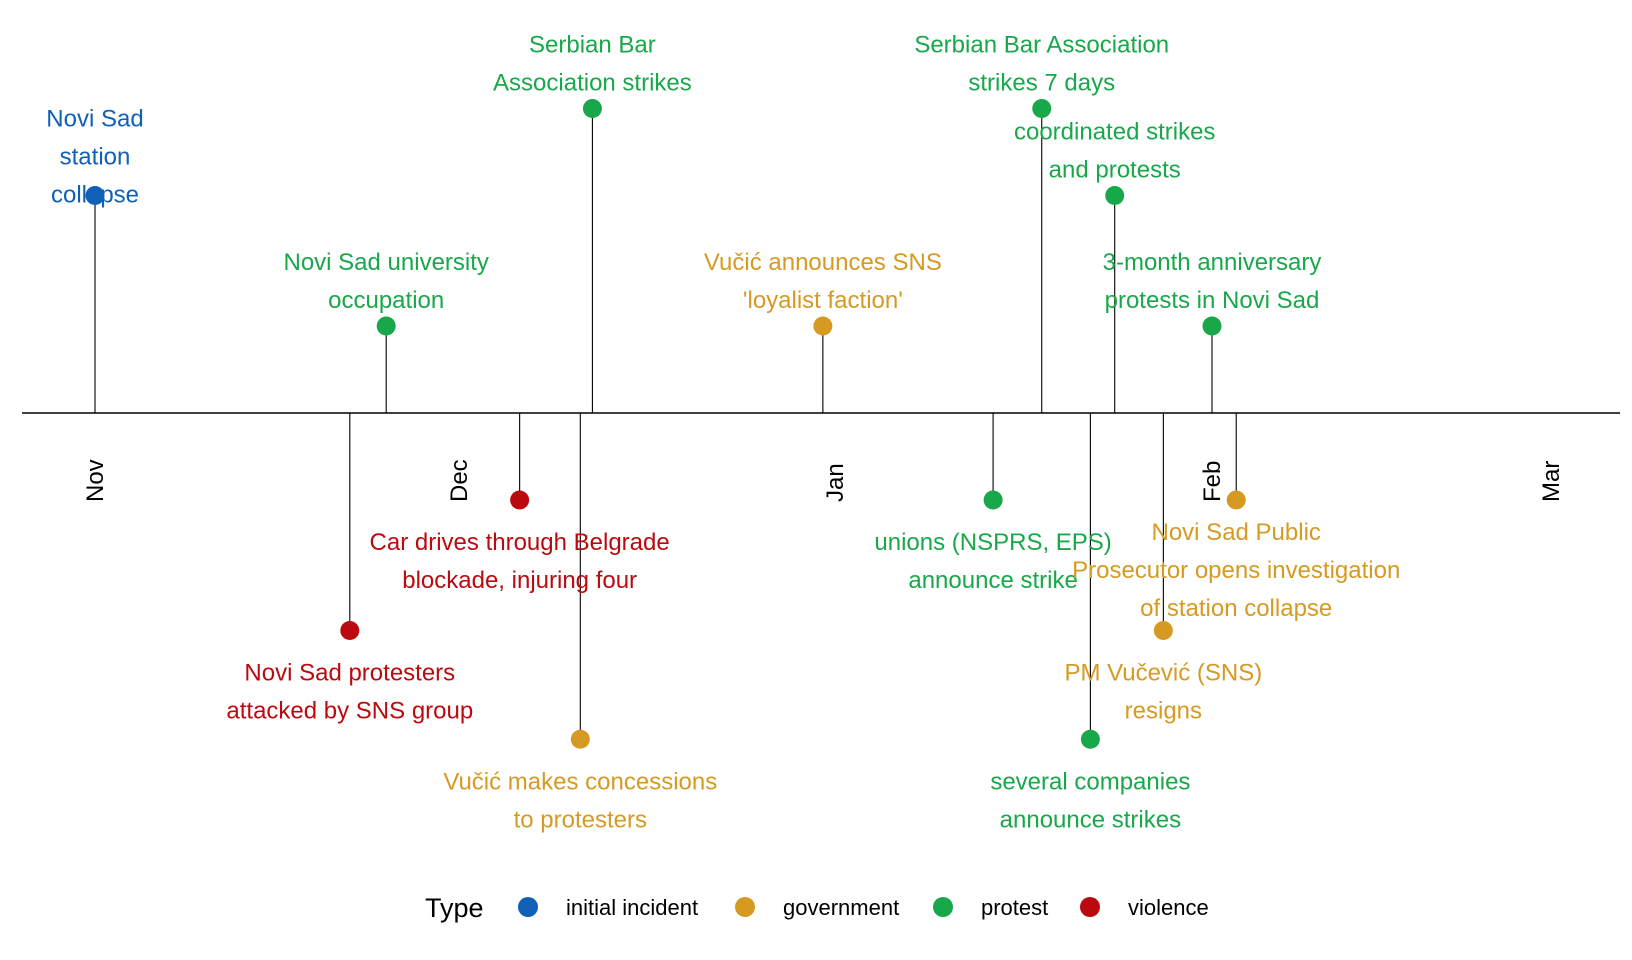 Image resolution: width=1632 pixels, height=960 pixels. What do you see at coordinates (94, 119) in the screenshot?
I see `event-label-line: Novi Sad` at bounding box center [94, 119].